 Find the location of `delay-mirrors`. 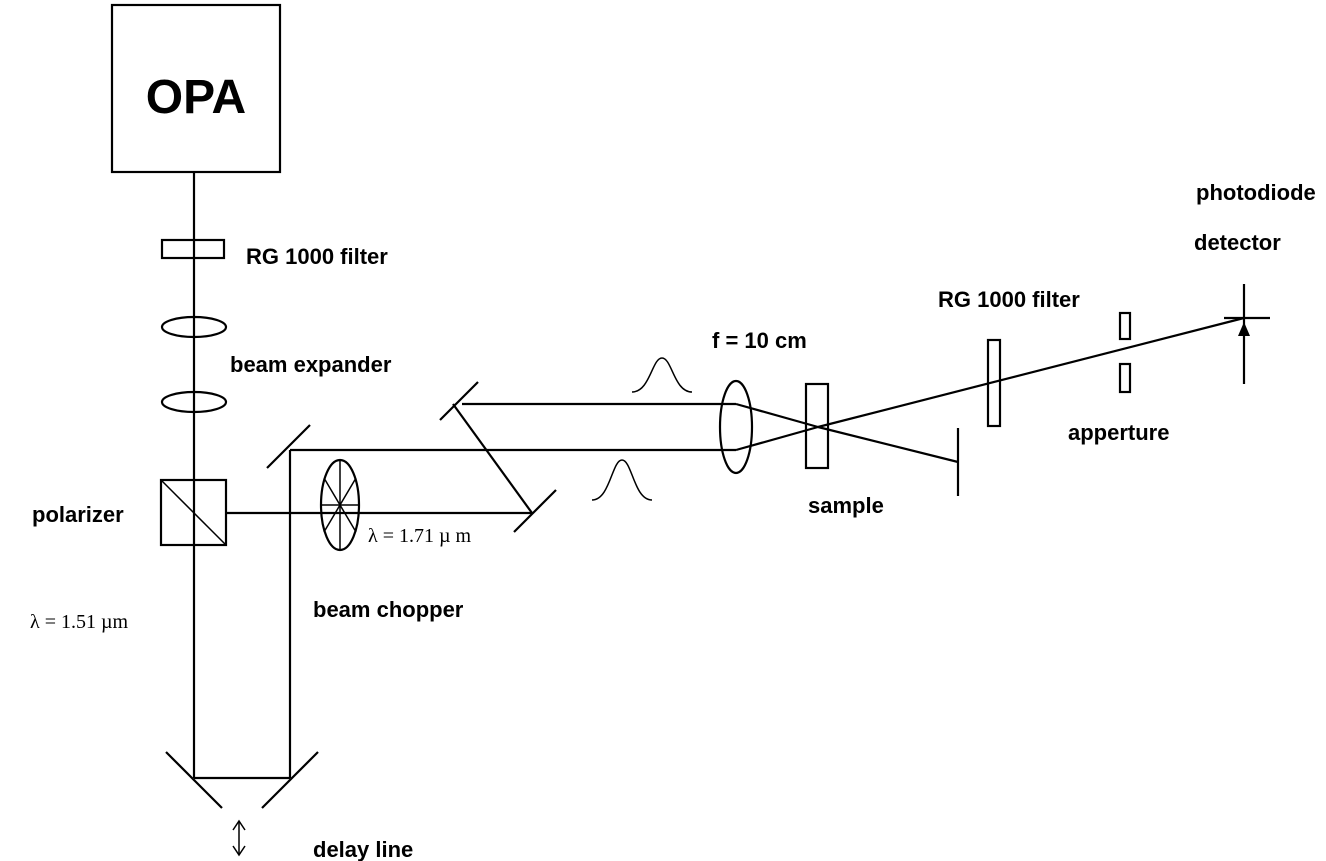

delay-mirrors is located at coordinates (242, 629).